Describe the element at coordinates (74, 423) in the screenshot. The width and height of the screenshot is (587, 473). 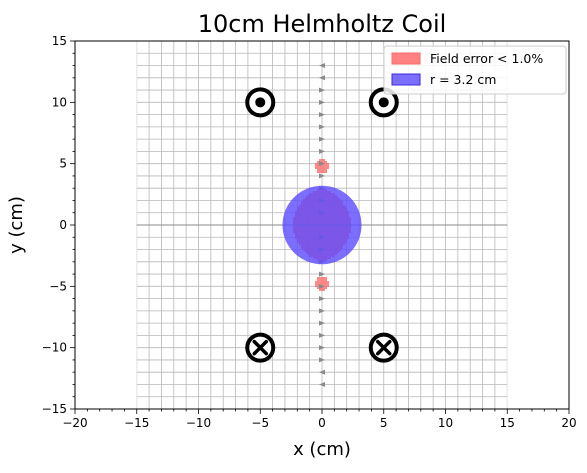
I see `x-tick-label: −20` at that location.